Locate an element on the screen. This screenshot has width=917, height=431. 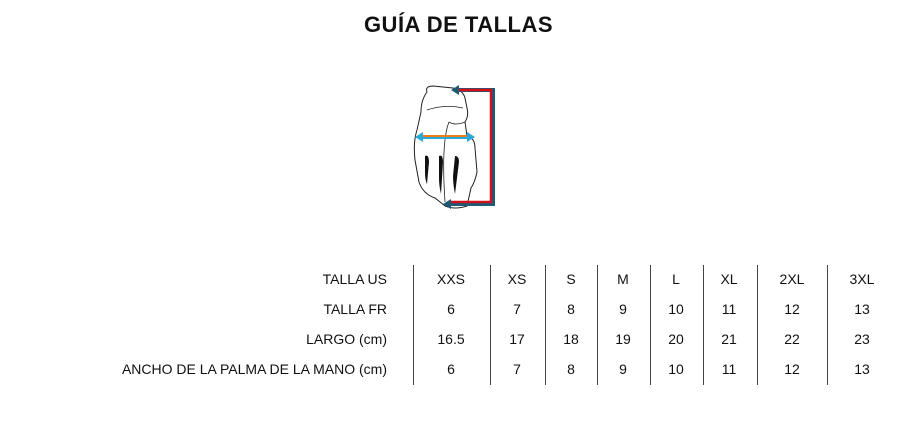
table-cell: 17 is located at coordinates (517, 339).